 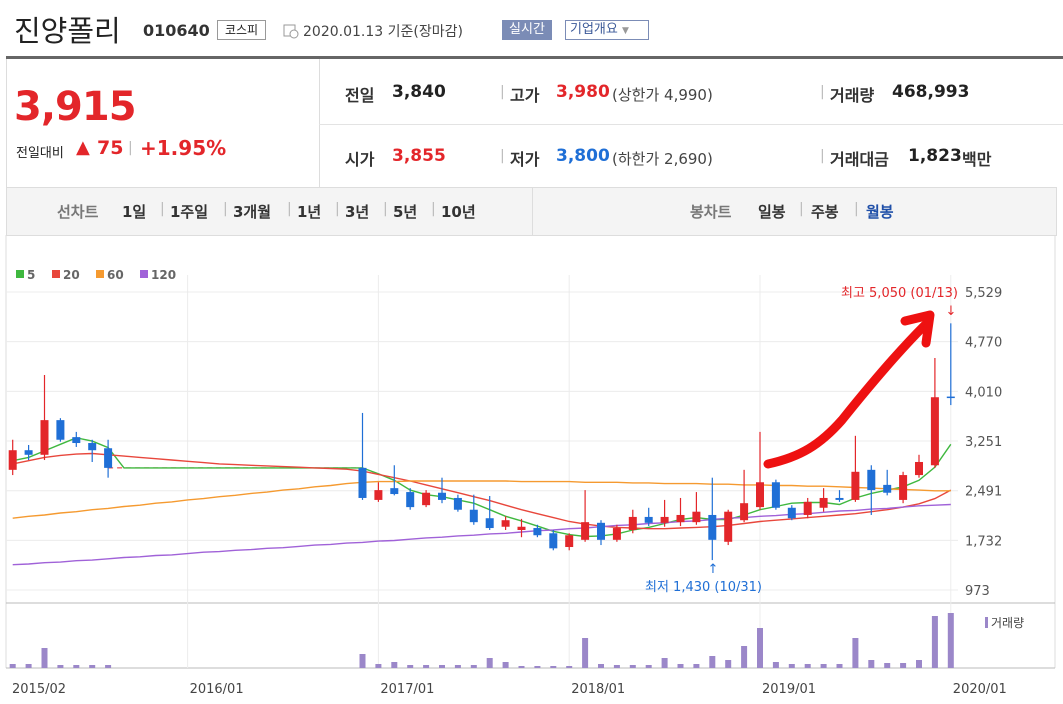 What do you see at coordinates (772, 212) in the screenshot?
I see `tab: 일봉` at bounding box center [772, 212].